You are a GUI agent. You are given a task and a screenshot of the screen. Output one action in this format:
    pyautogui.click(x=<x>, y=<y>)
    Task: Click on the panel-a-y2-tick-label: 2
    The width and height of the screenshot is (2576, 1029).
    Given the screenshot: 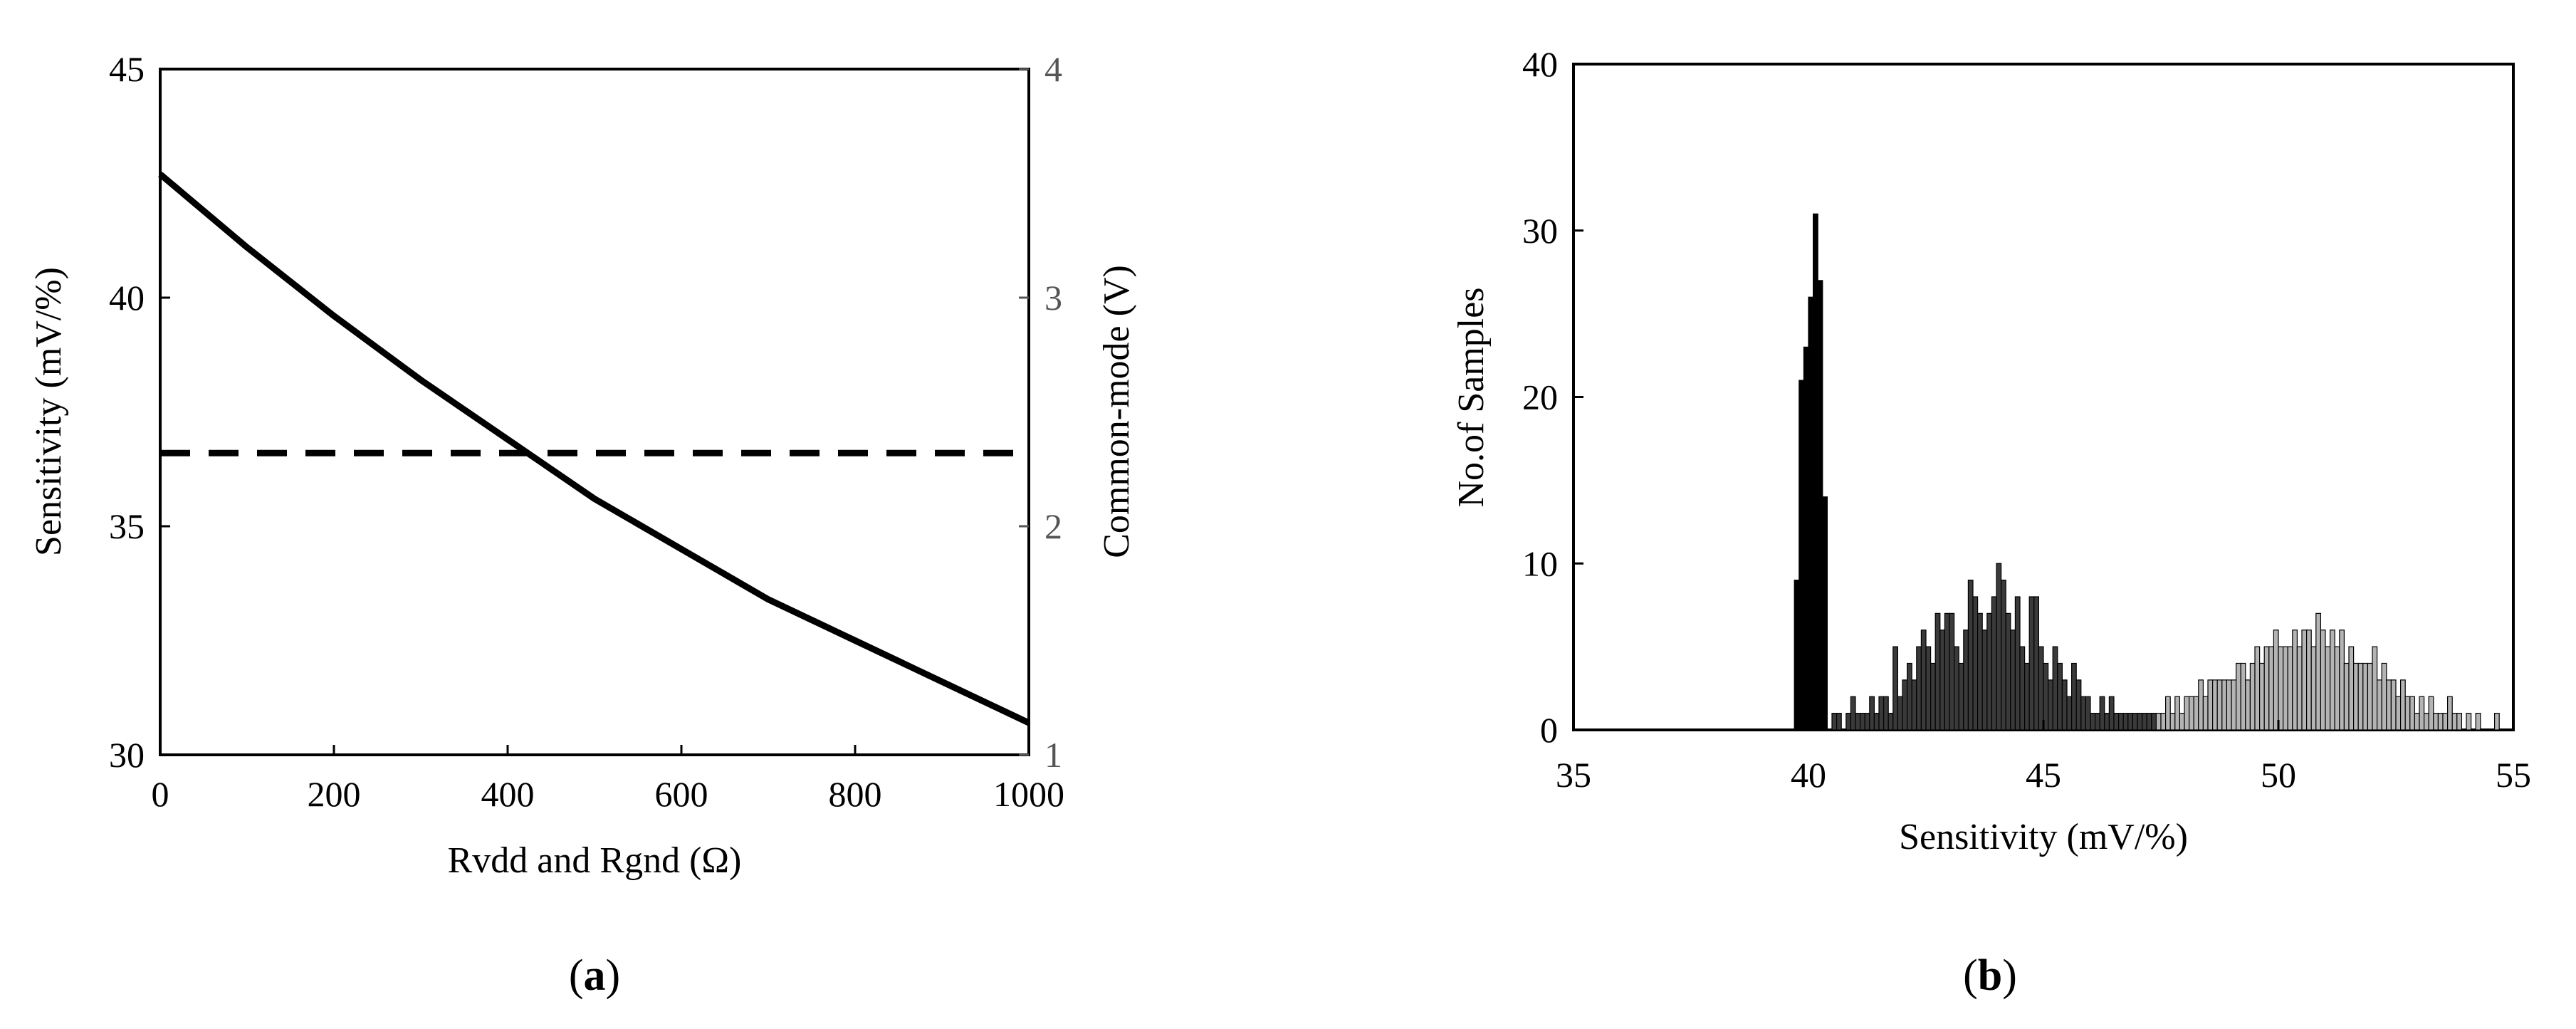 What is the action you would take?
    pyautogui.click(x=1053, y=526)
    